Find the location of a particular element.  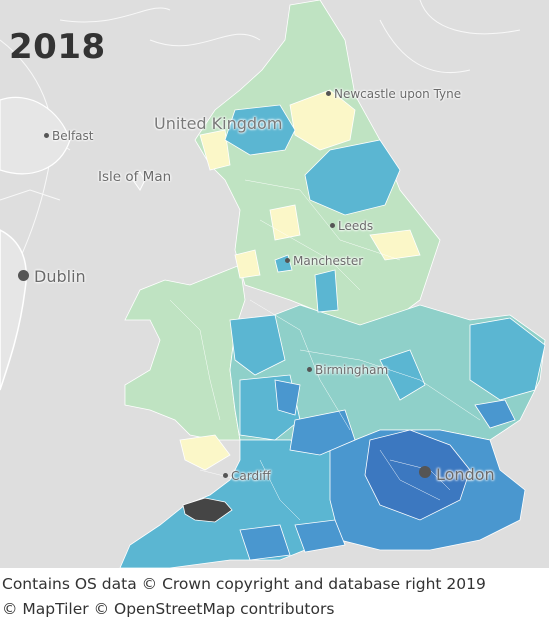

country-label: United Kingdom is located at coordinates (218, 123).